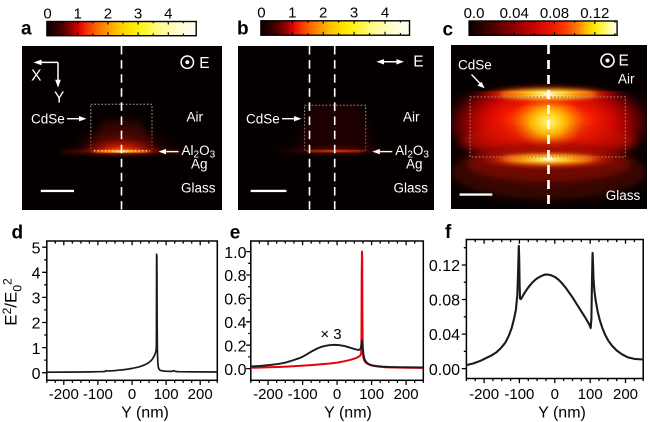 The image size is (650, 422). What do you see at coordinates (444, 370) in the screenshot?
I see `svg-text: 0.00` at bounding box center [444, 370].